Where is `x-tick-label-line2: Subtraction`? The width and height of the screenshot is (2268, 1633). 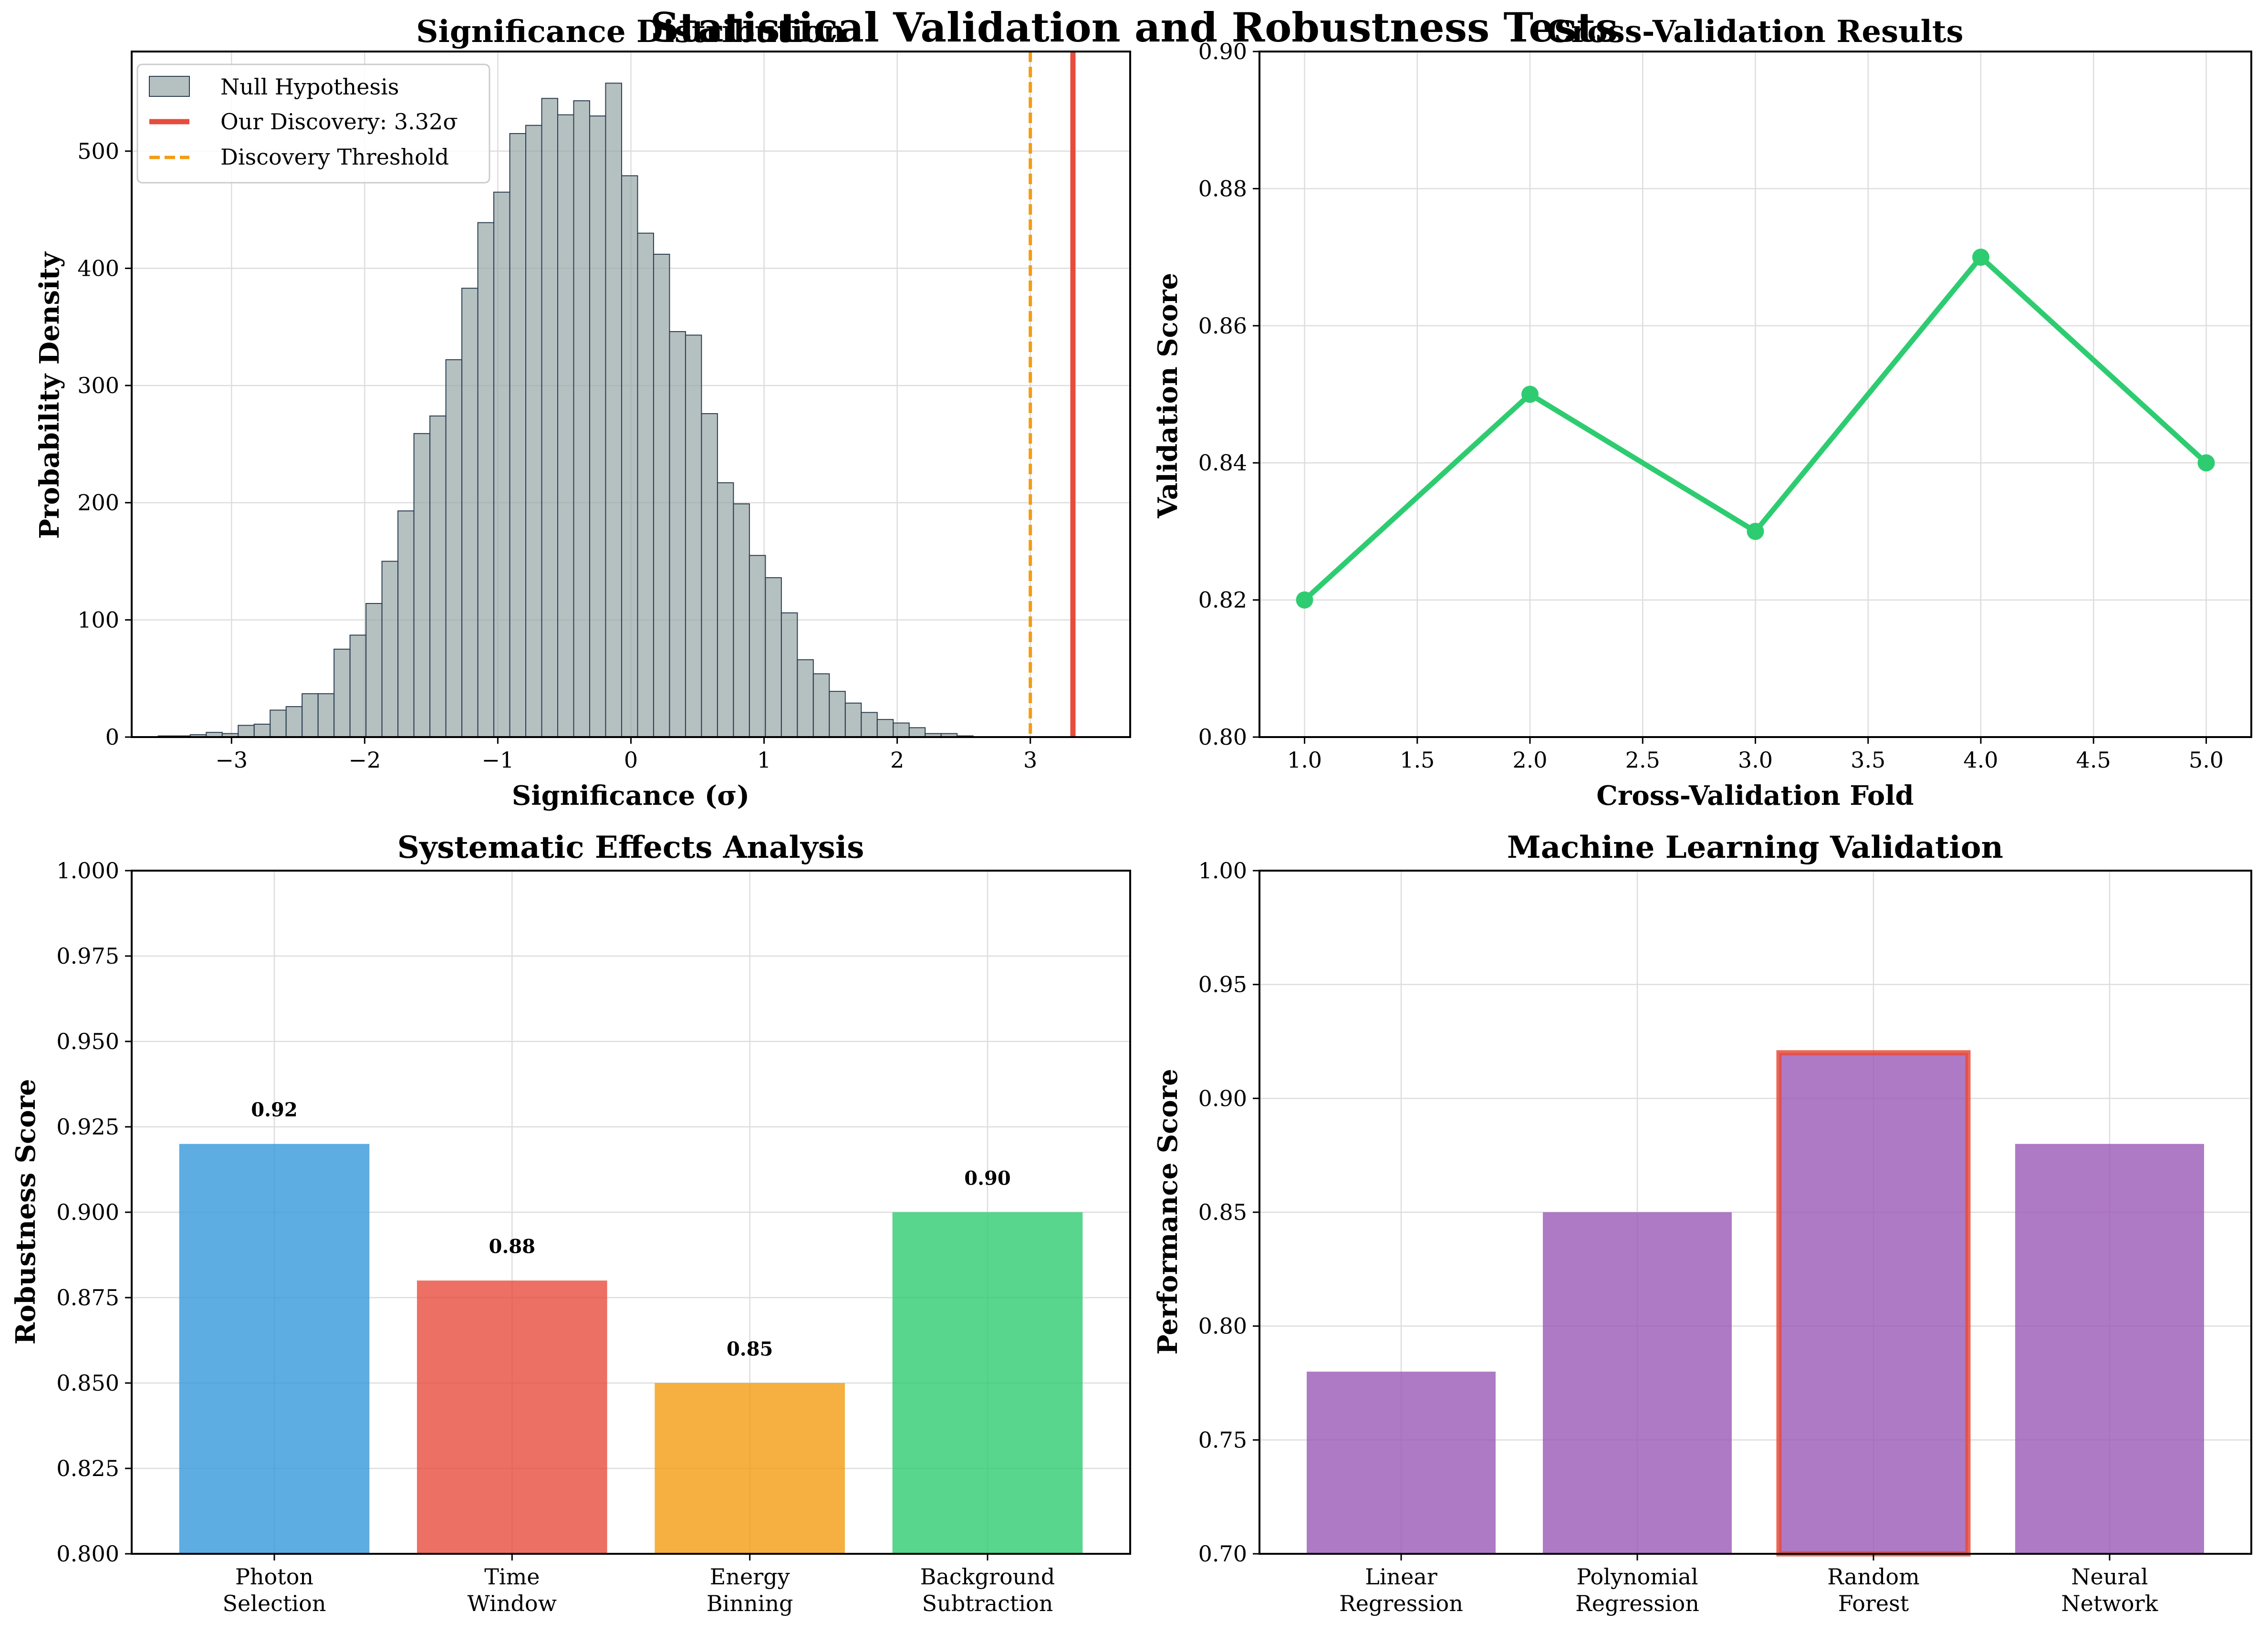 x-tick-label-line2: Subtraction is located at coordinates (987, 1603).